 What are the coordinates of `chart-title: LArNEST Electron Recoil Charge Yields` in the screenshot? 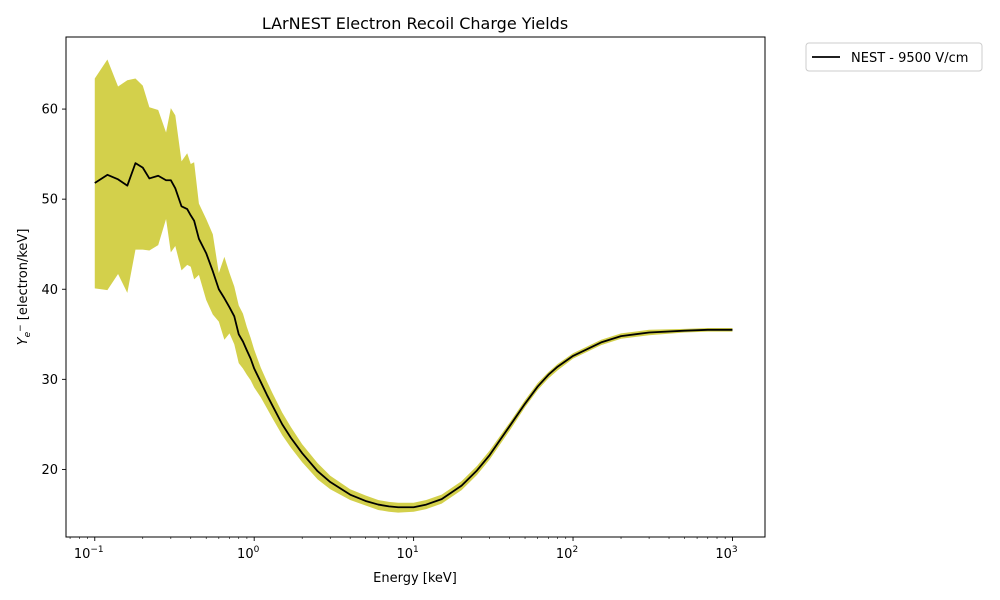 It's located at (415, 23).